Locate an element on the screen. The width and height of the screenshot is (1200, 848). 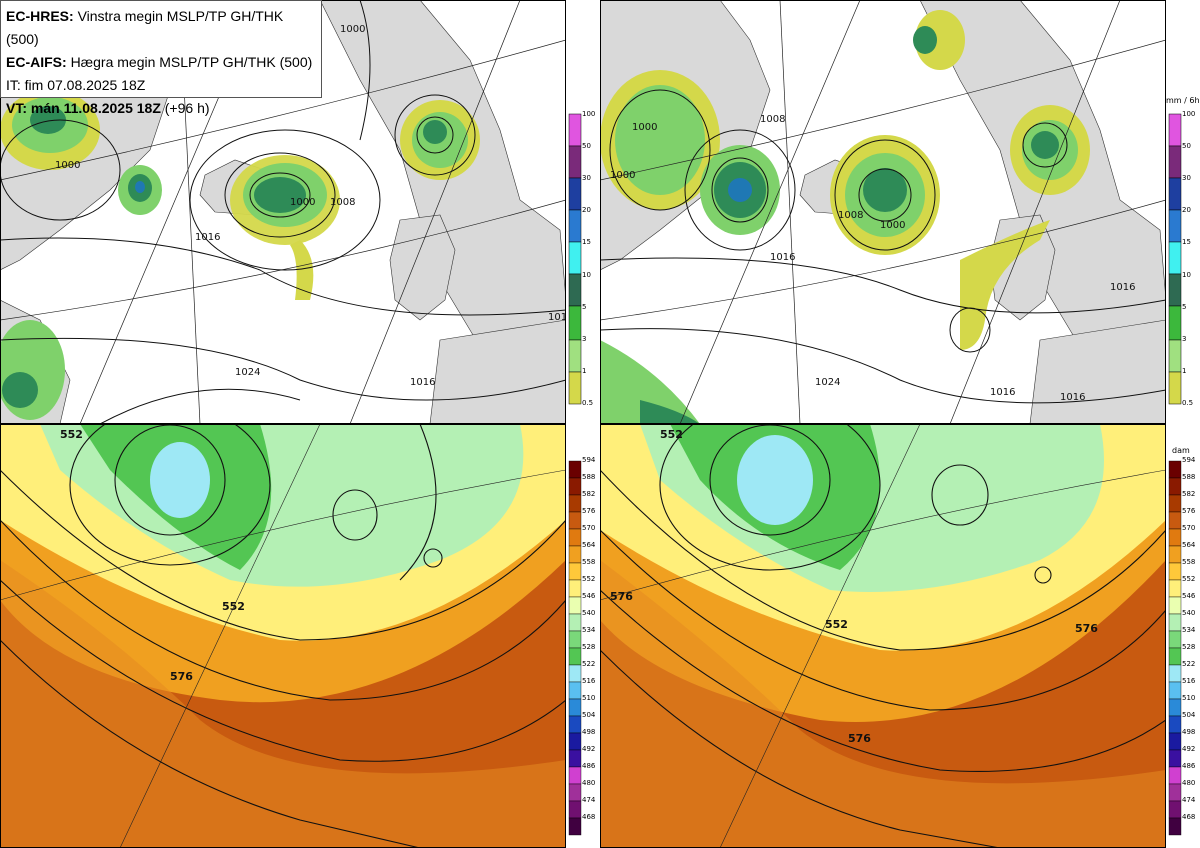
british-isles-land is located at coordinates (422, 267).